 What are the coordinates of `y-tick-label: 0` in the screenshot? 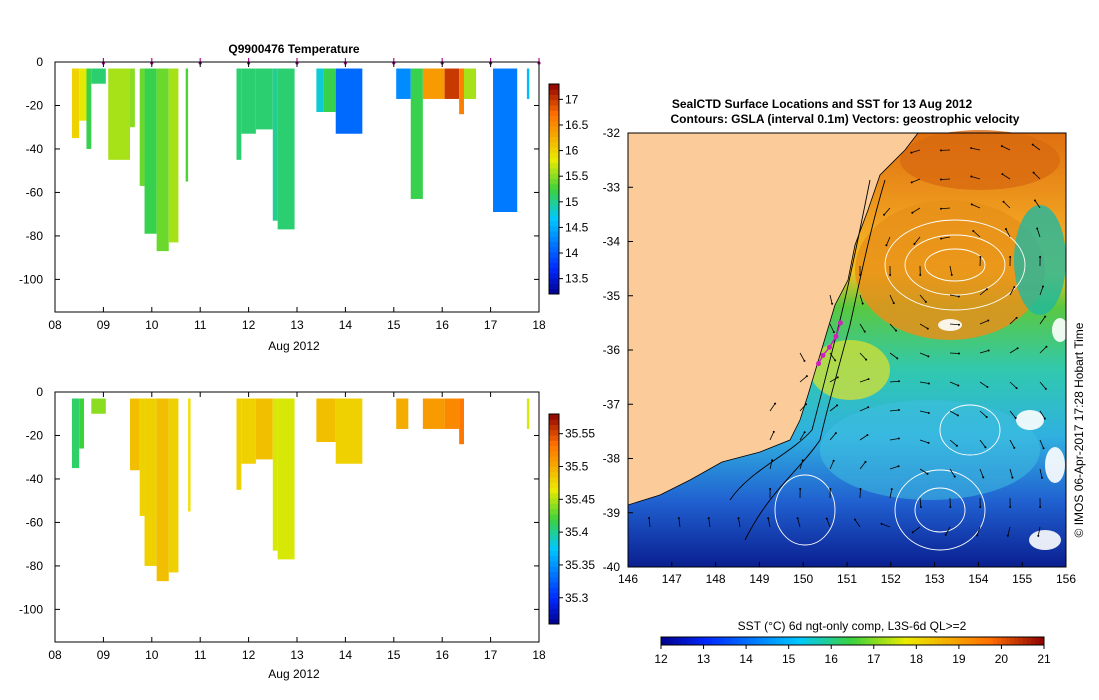 It's located at (39, 392).